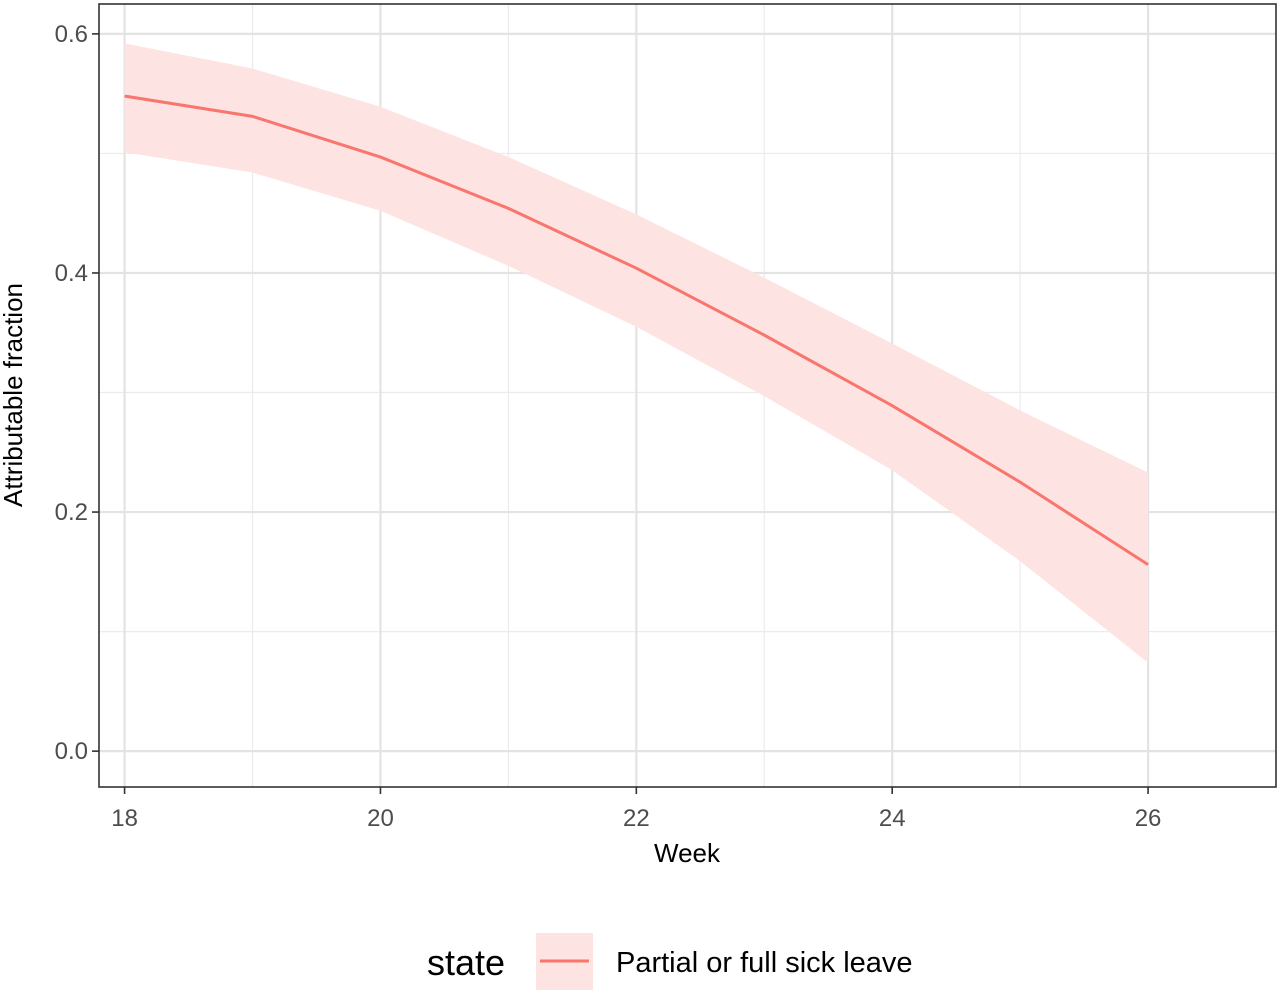  I want to click on legend: state Partial or full sick leave, so click(670, 961).